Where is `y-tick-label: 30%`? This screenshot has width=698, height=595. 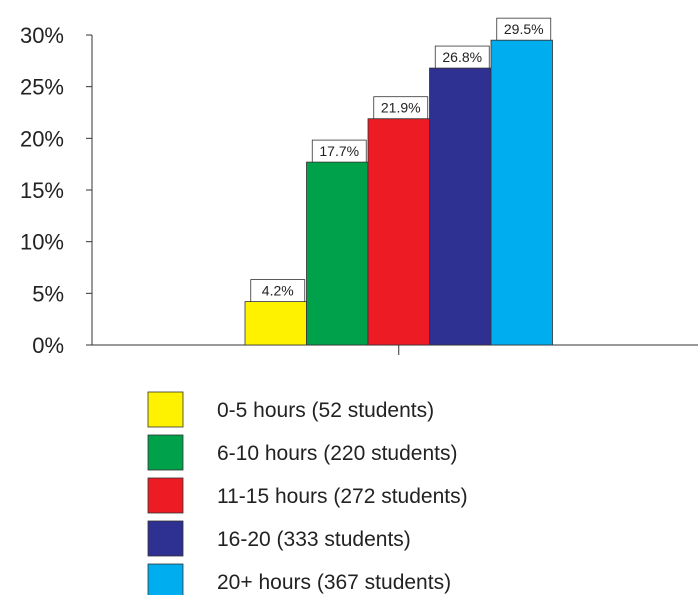
y-tick-label: 30% is located at coordinates (42, 35).